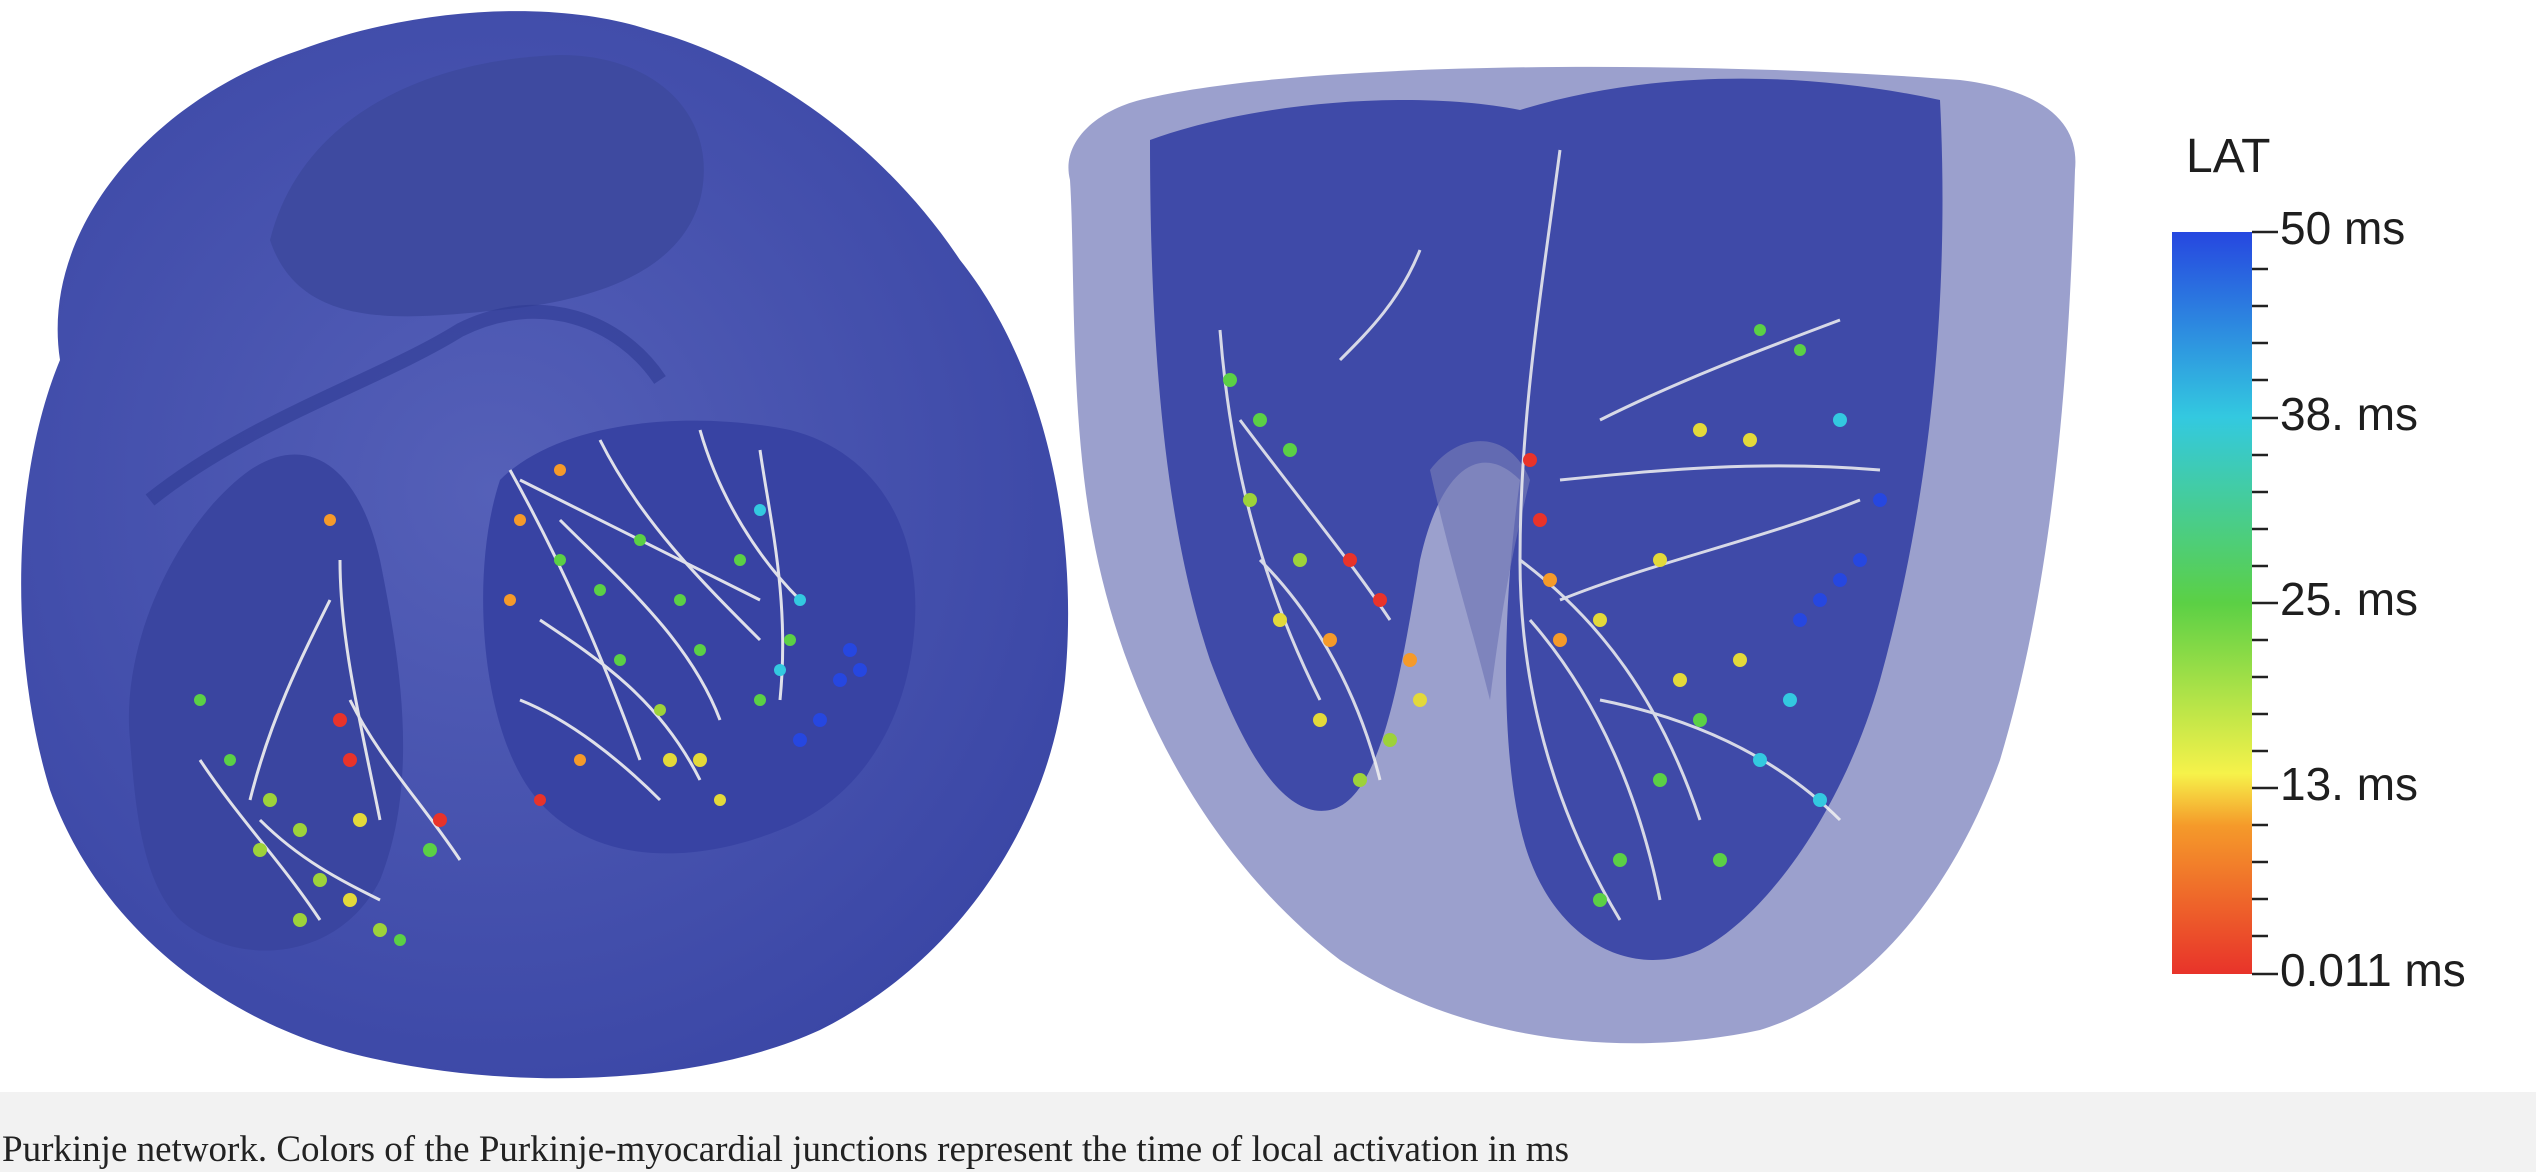 The image size is (2536, 1172). Describe the element at coordinates (1480, 570) in the screenshot. I see `septal-notch` at that location.